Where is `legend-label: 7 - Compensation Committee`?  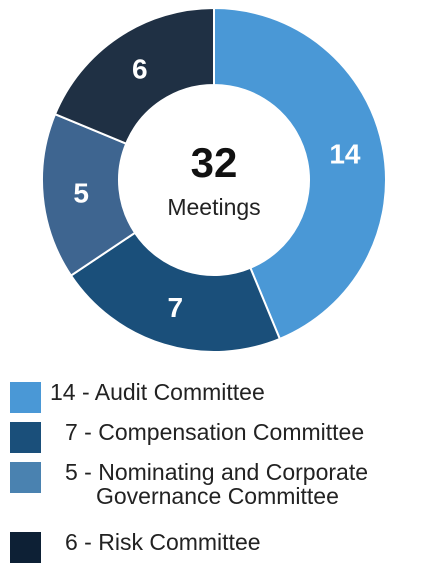
legend-label: 7 - Compensation Committee is located at coordinates (215, 432).